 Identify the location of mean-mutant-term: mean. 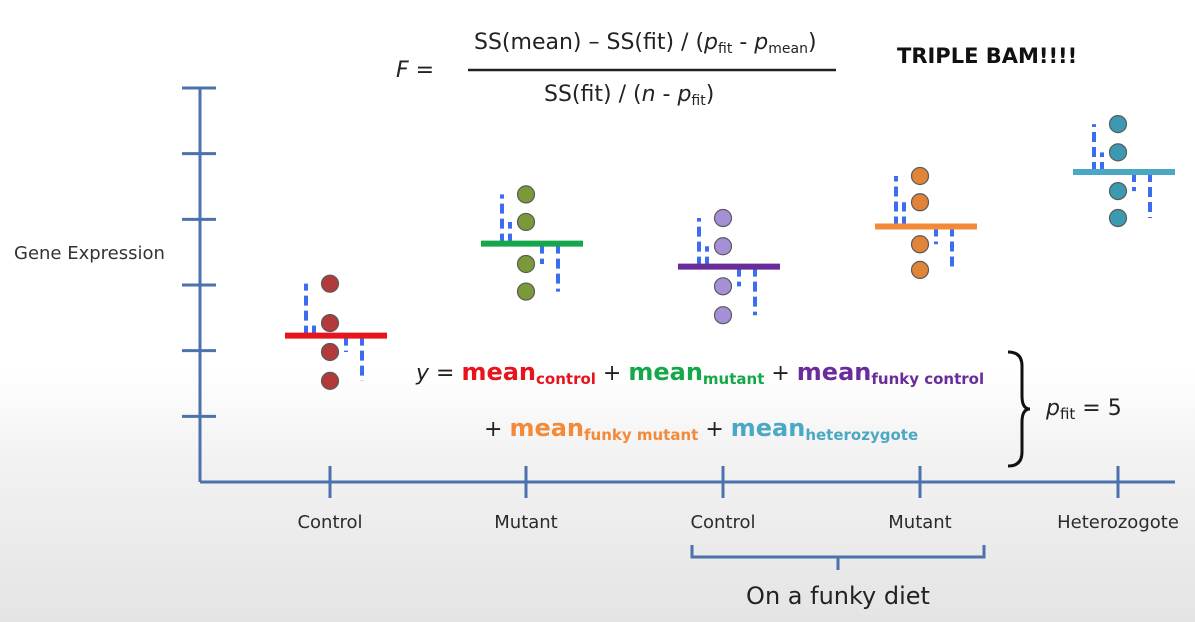
(665, 372).